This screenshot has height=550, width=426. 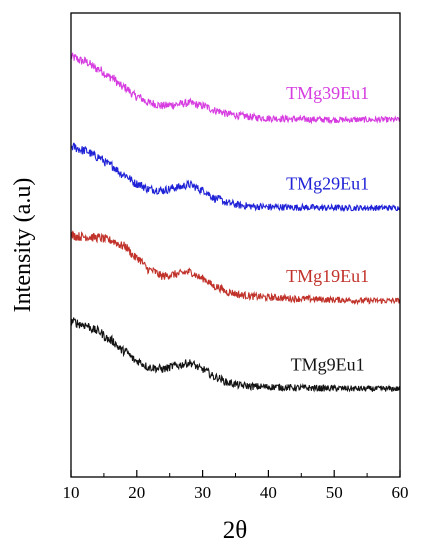 What do you see at coordinates (235, 88) in the screenshot?
I see `series-line-tmg39eu1` at bounding box center [235, 88].